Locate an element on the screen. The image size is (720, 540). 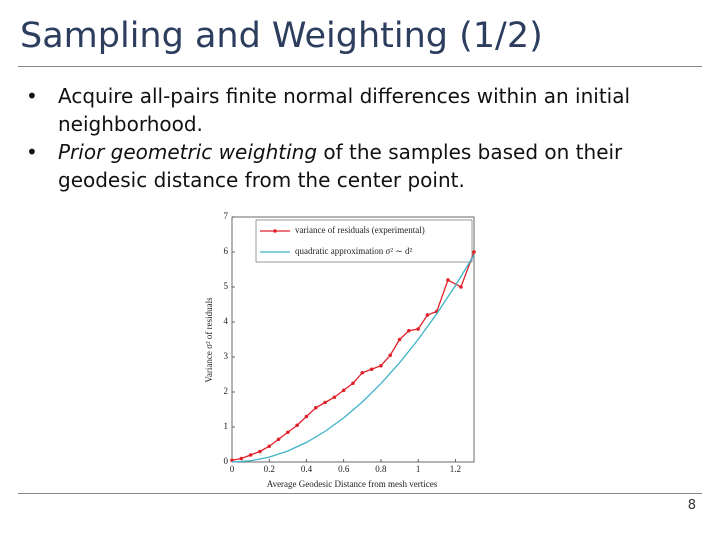
legend-box is located at coordinates (364, 241).